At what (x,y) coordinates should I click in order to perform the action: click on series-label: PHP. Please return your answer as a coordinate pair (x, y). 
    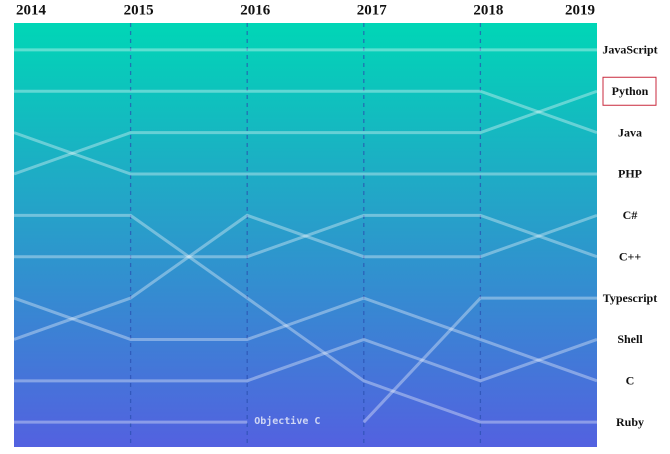
    Looking at the image, I should click on (630, 174).